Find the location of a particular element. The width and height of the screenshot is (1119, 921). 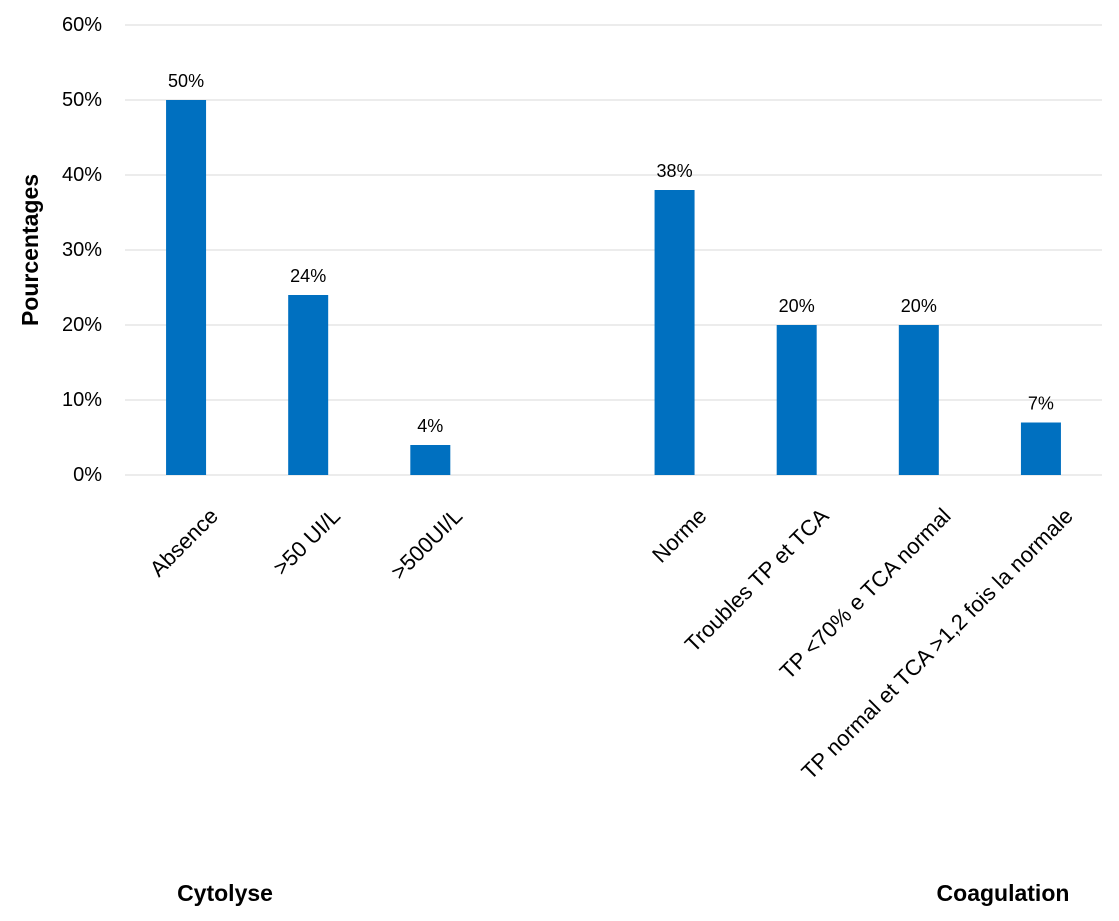

data-label: 24% is located at coordinates (308, 276).